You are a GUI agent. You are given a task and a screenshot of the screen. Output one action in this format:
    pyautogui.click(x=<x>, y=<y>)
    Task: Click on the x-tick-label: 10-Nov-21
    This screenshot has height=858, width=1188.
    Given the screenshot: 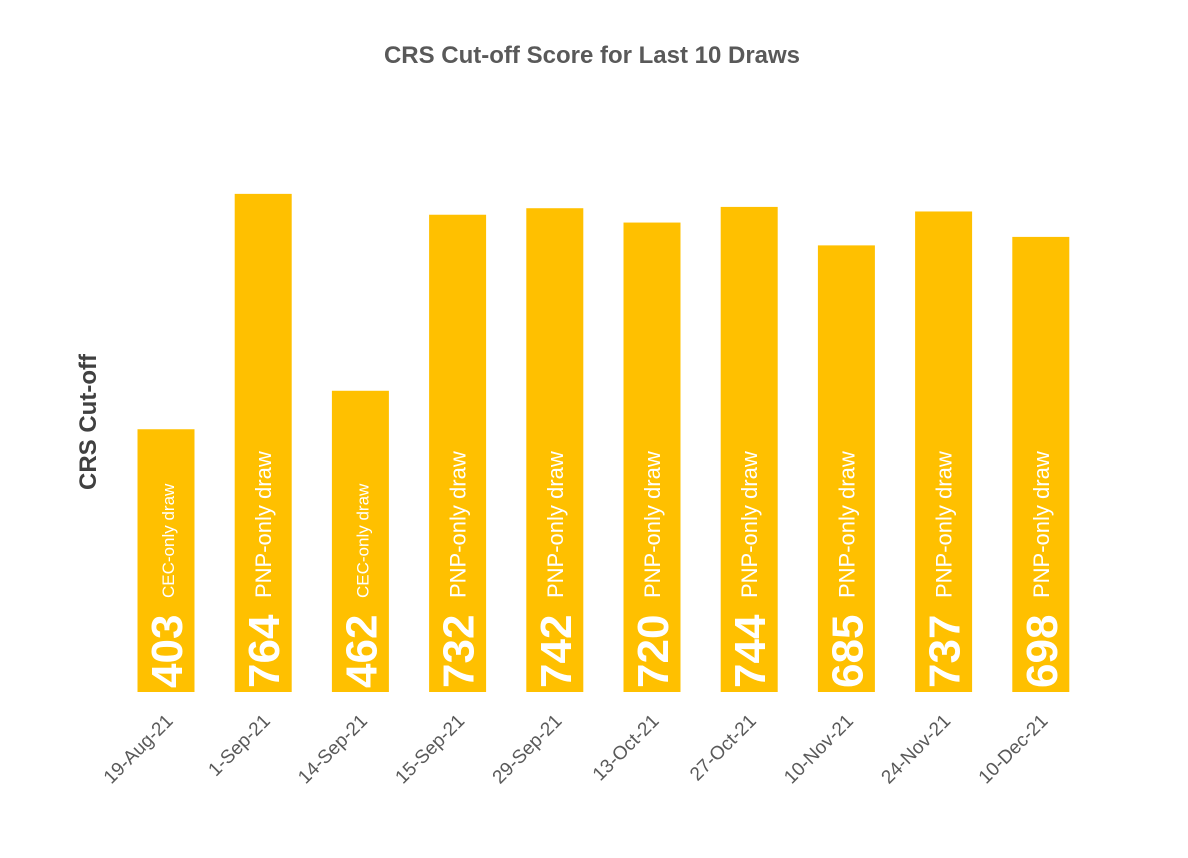 What is the action you would take?
    pyautogui.click(x=819, y=750)
    